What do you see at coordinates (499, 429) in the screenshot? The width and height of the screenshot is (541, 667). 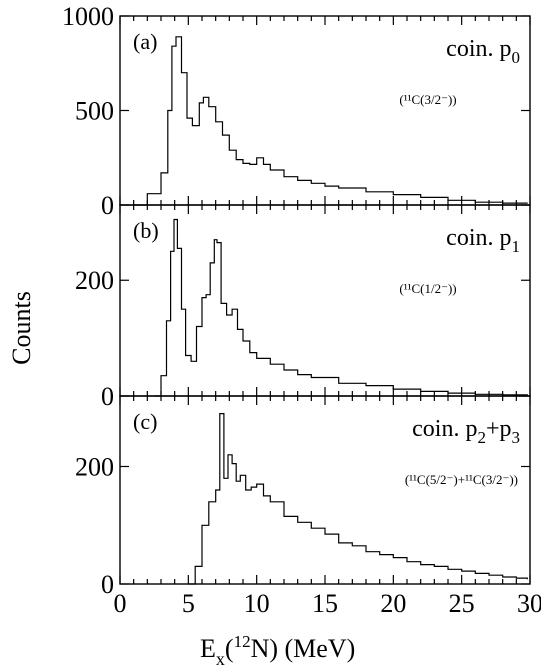 I see `coincidence-label-plus: +p` at bounding box center [499, 429].